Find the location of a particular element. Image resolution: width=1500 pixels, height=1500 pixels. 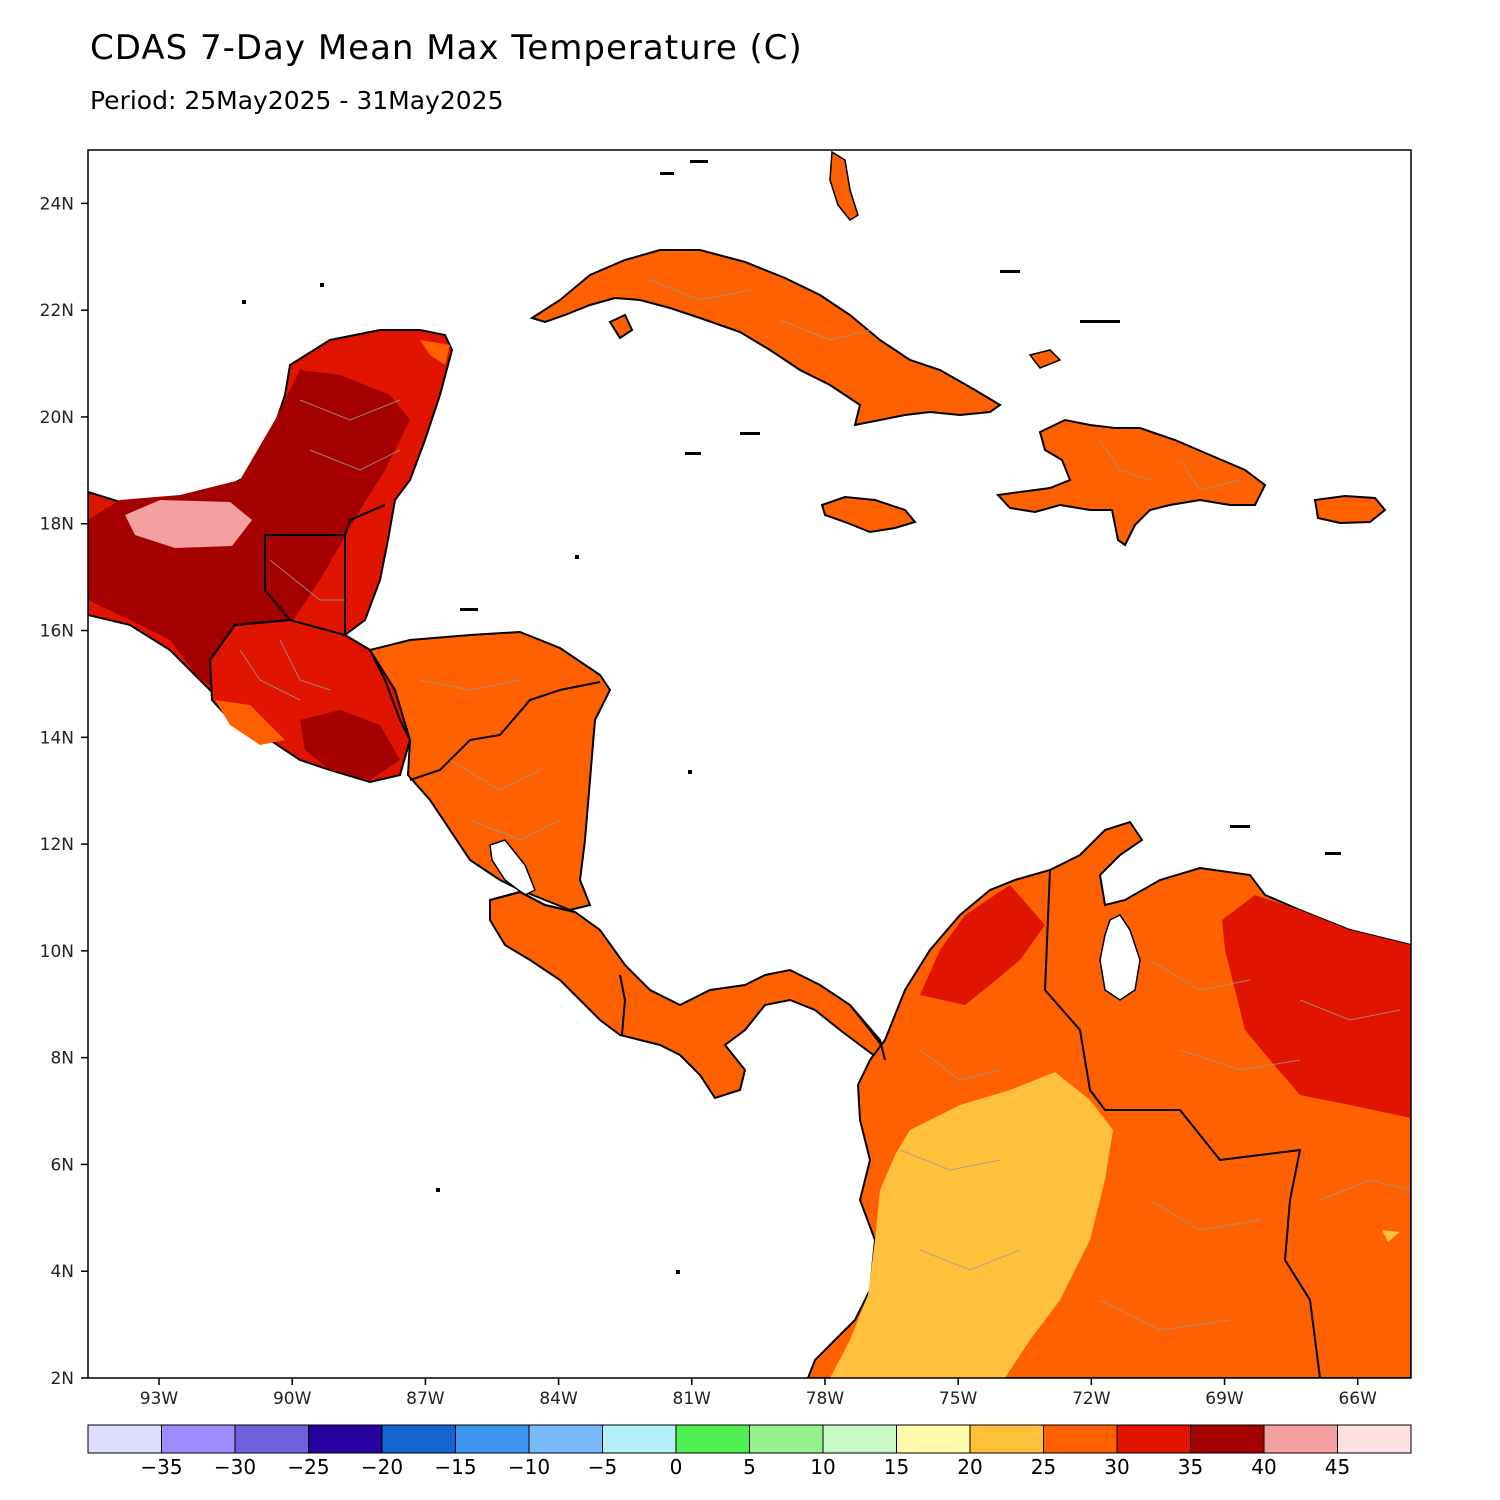

zone-35-colombia-north is located at coordinates (982, 945).